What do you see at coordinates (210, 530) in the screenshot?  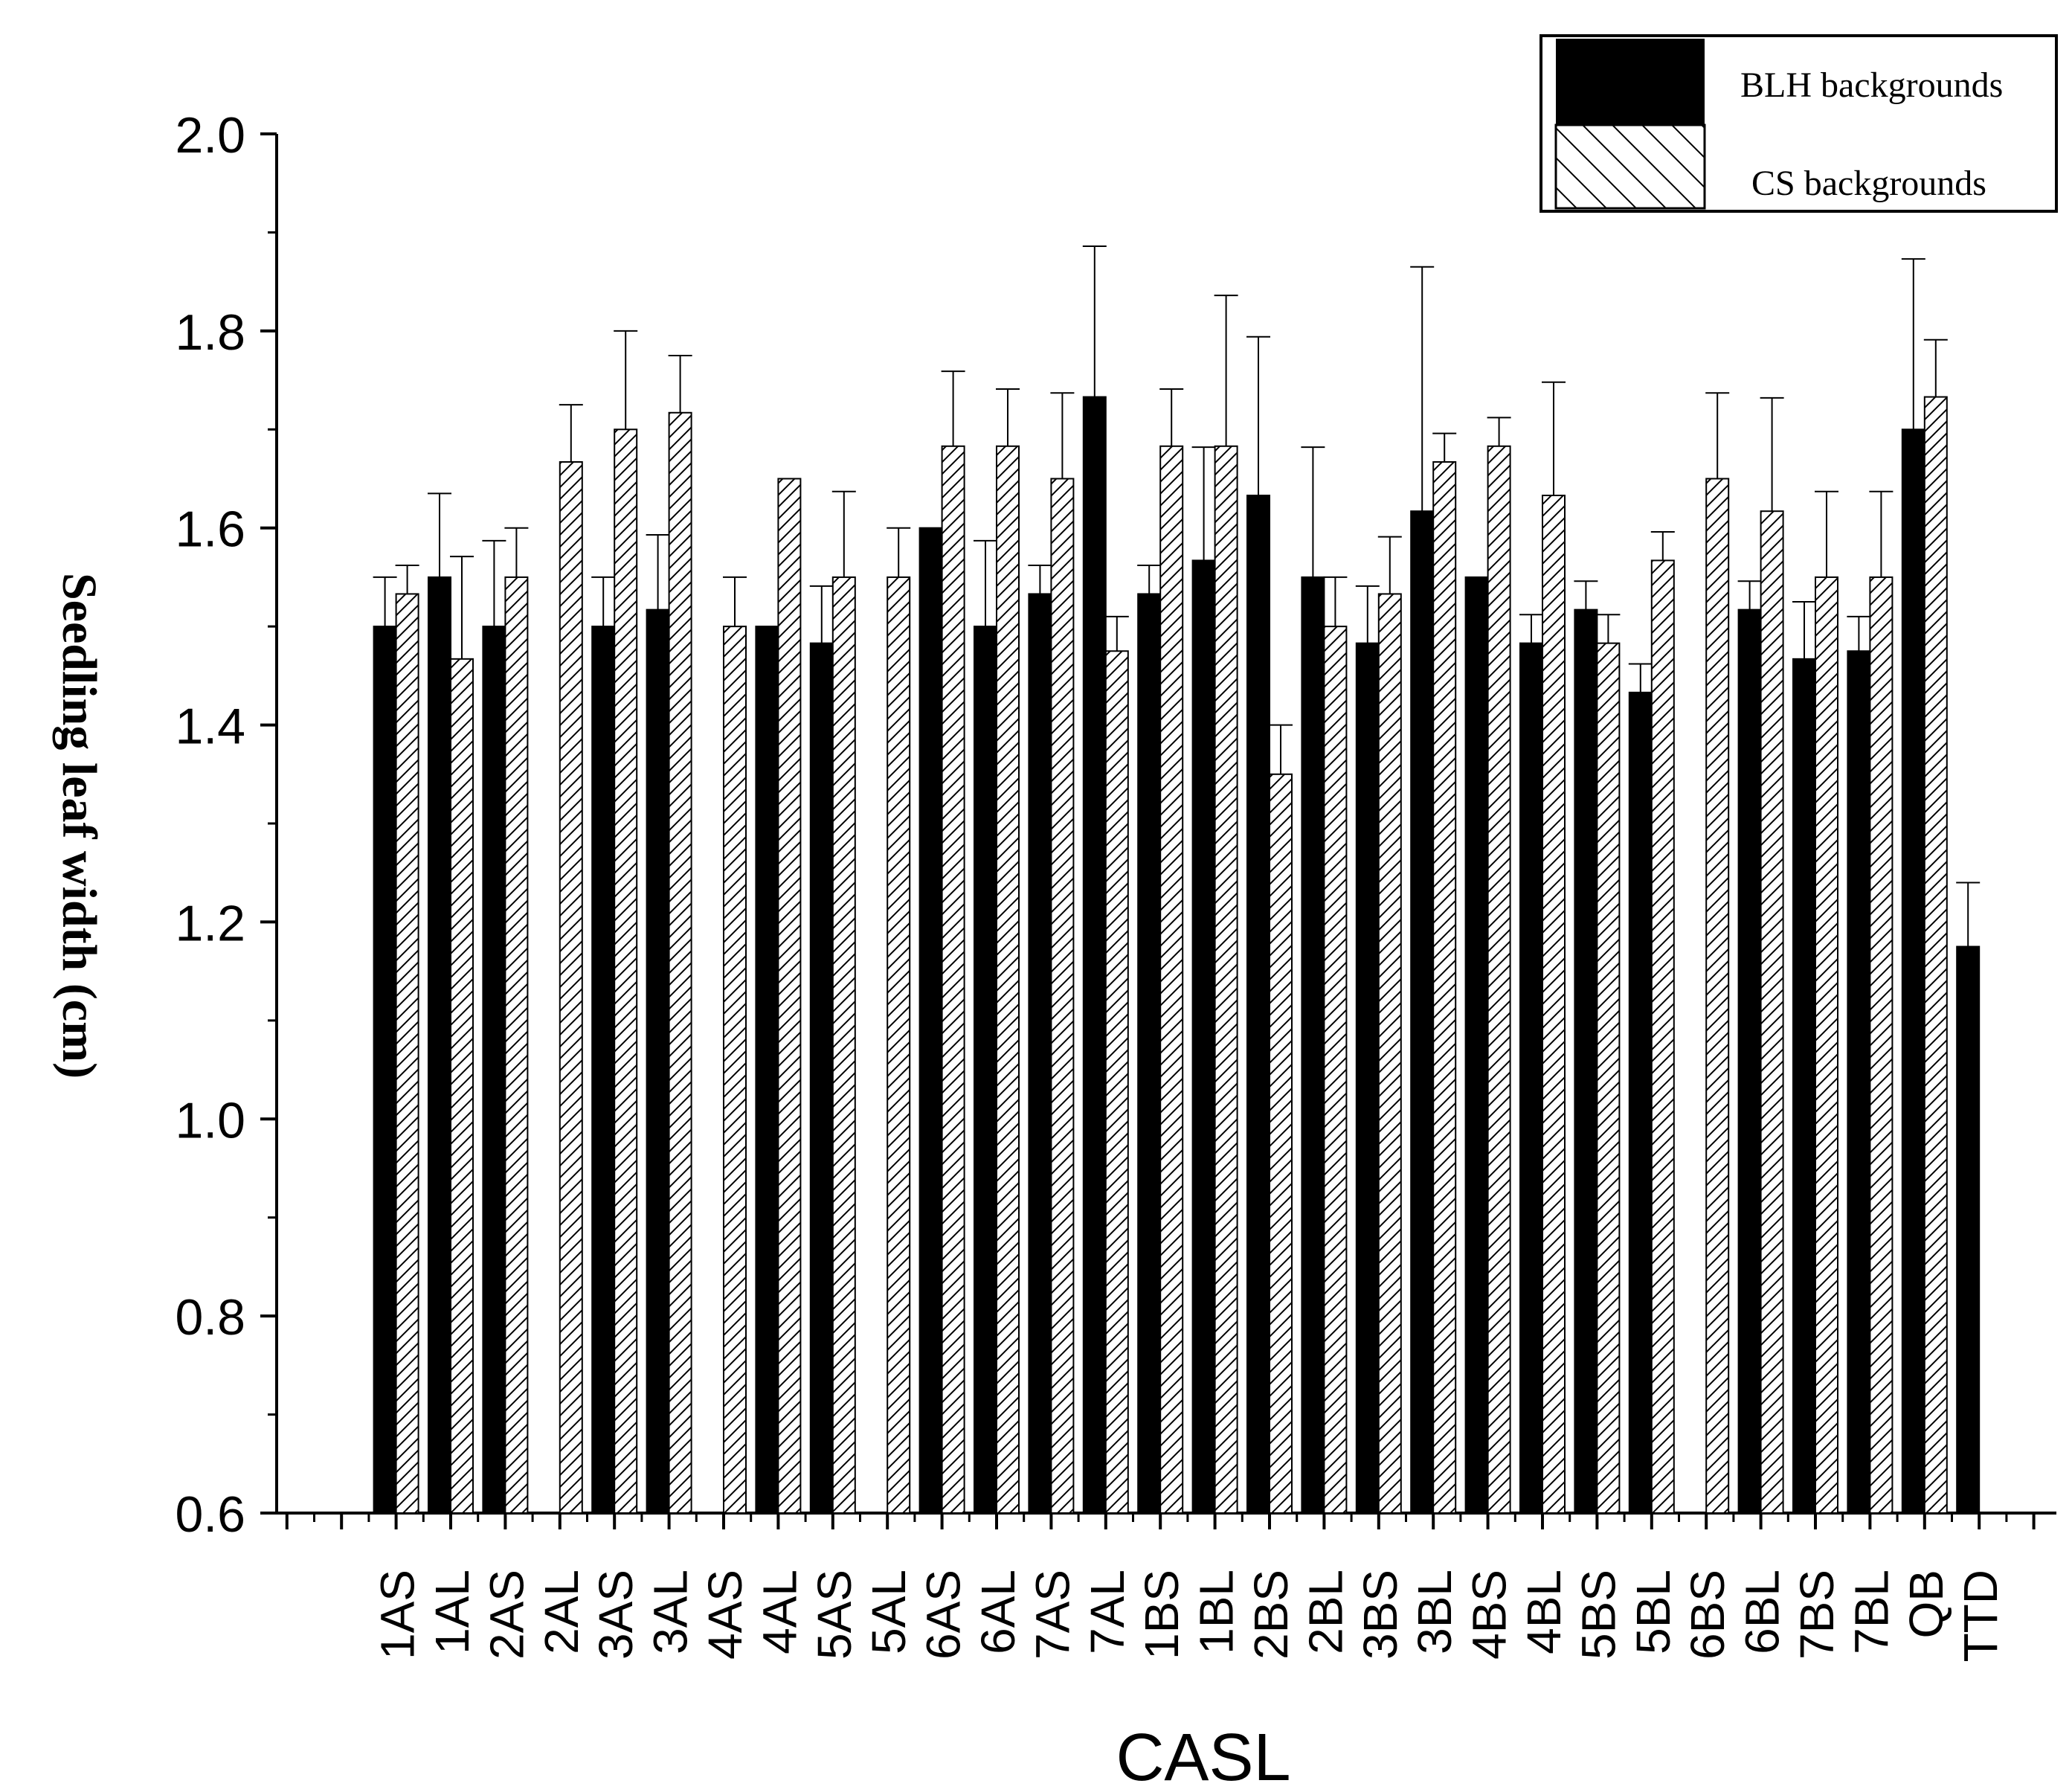 I see `y-tick-label: 1.6` at bounding box center [210, 530].